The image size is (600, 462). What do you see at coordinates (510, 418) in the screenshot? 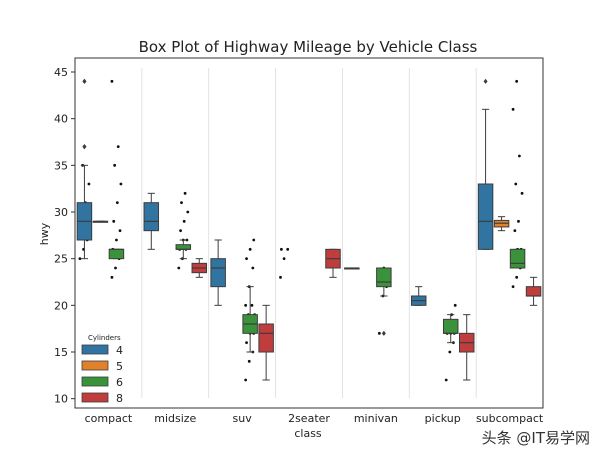
I see `x-tick-label: subcompact` at bounding box center [510, 418].